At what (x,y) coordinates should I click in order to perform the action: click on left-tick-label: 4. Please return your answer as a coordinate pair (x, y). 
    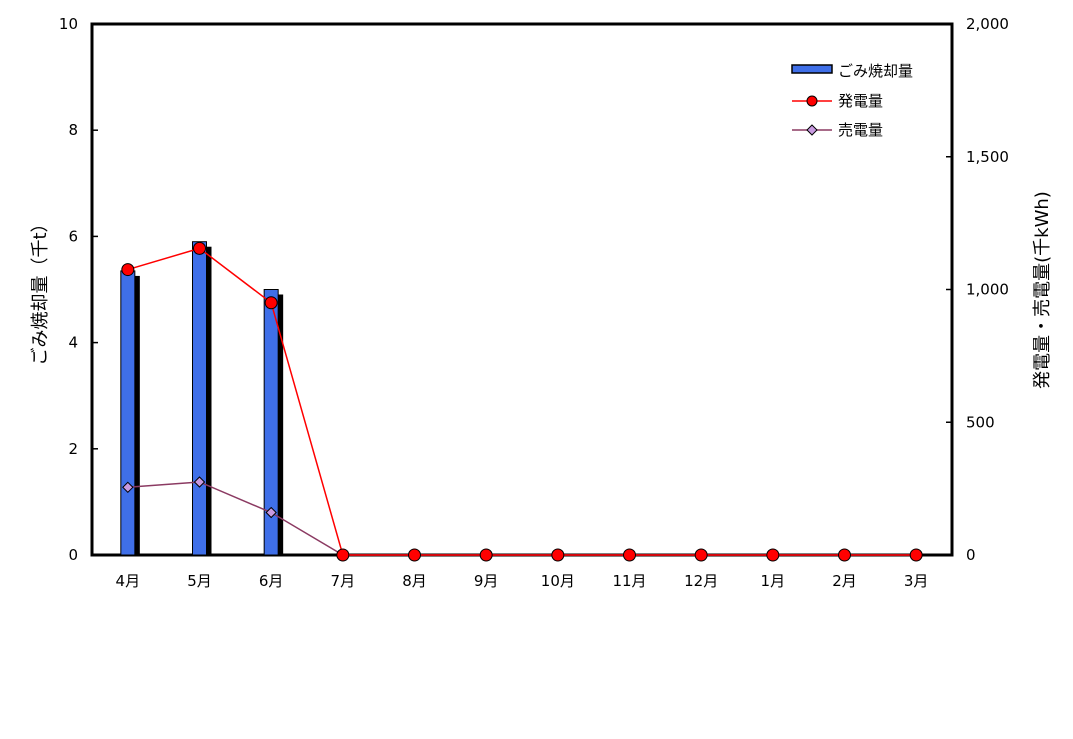
    Looking at the image, I should click on (73, 343).